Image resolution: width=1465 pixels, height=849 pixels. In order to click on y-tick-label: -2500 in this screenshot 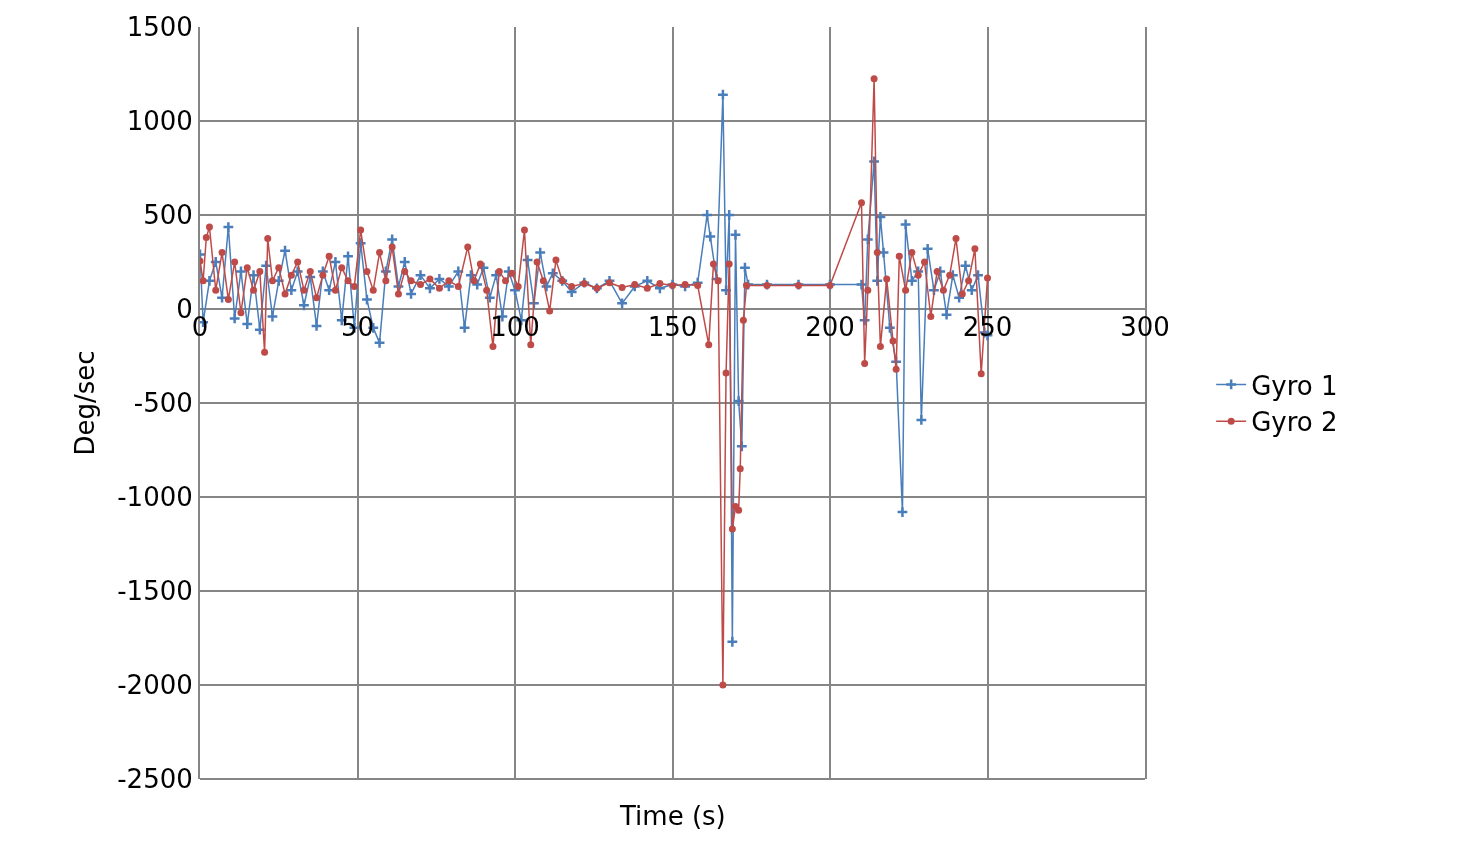, I will do `click(155, 779)`.